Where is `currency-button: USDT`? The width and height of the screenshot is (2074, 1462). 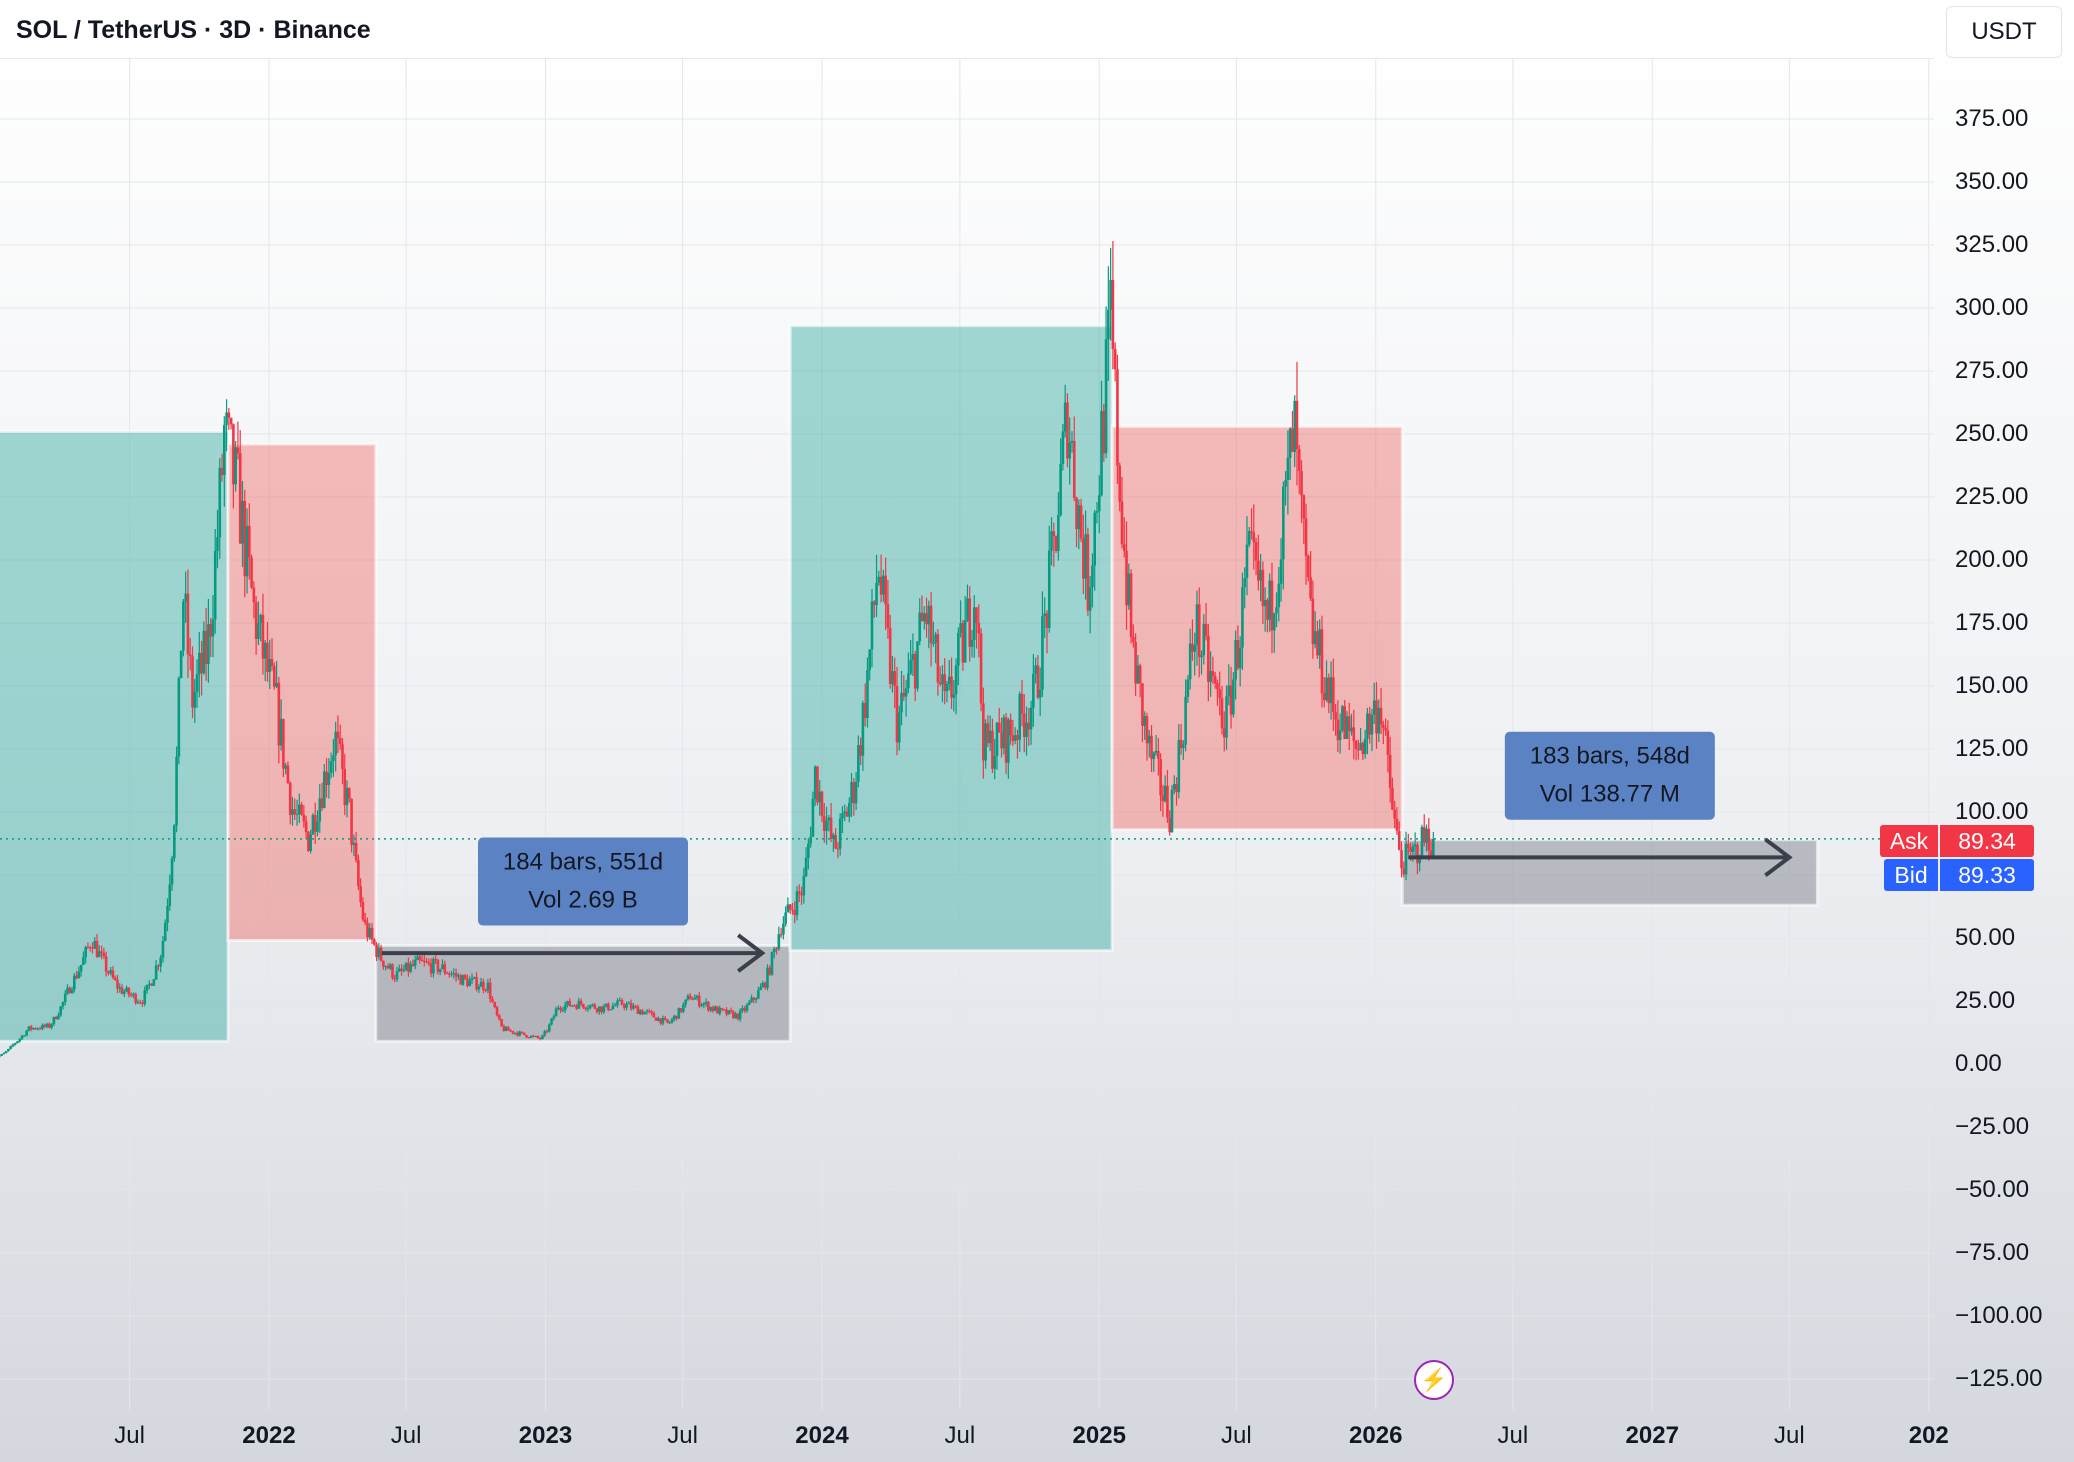 currency-button: USDT is located at coordinates (2004, 32).